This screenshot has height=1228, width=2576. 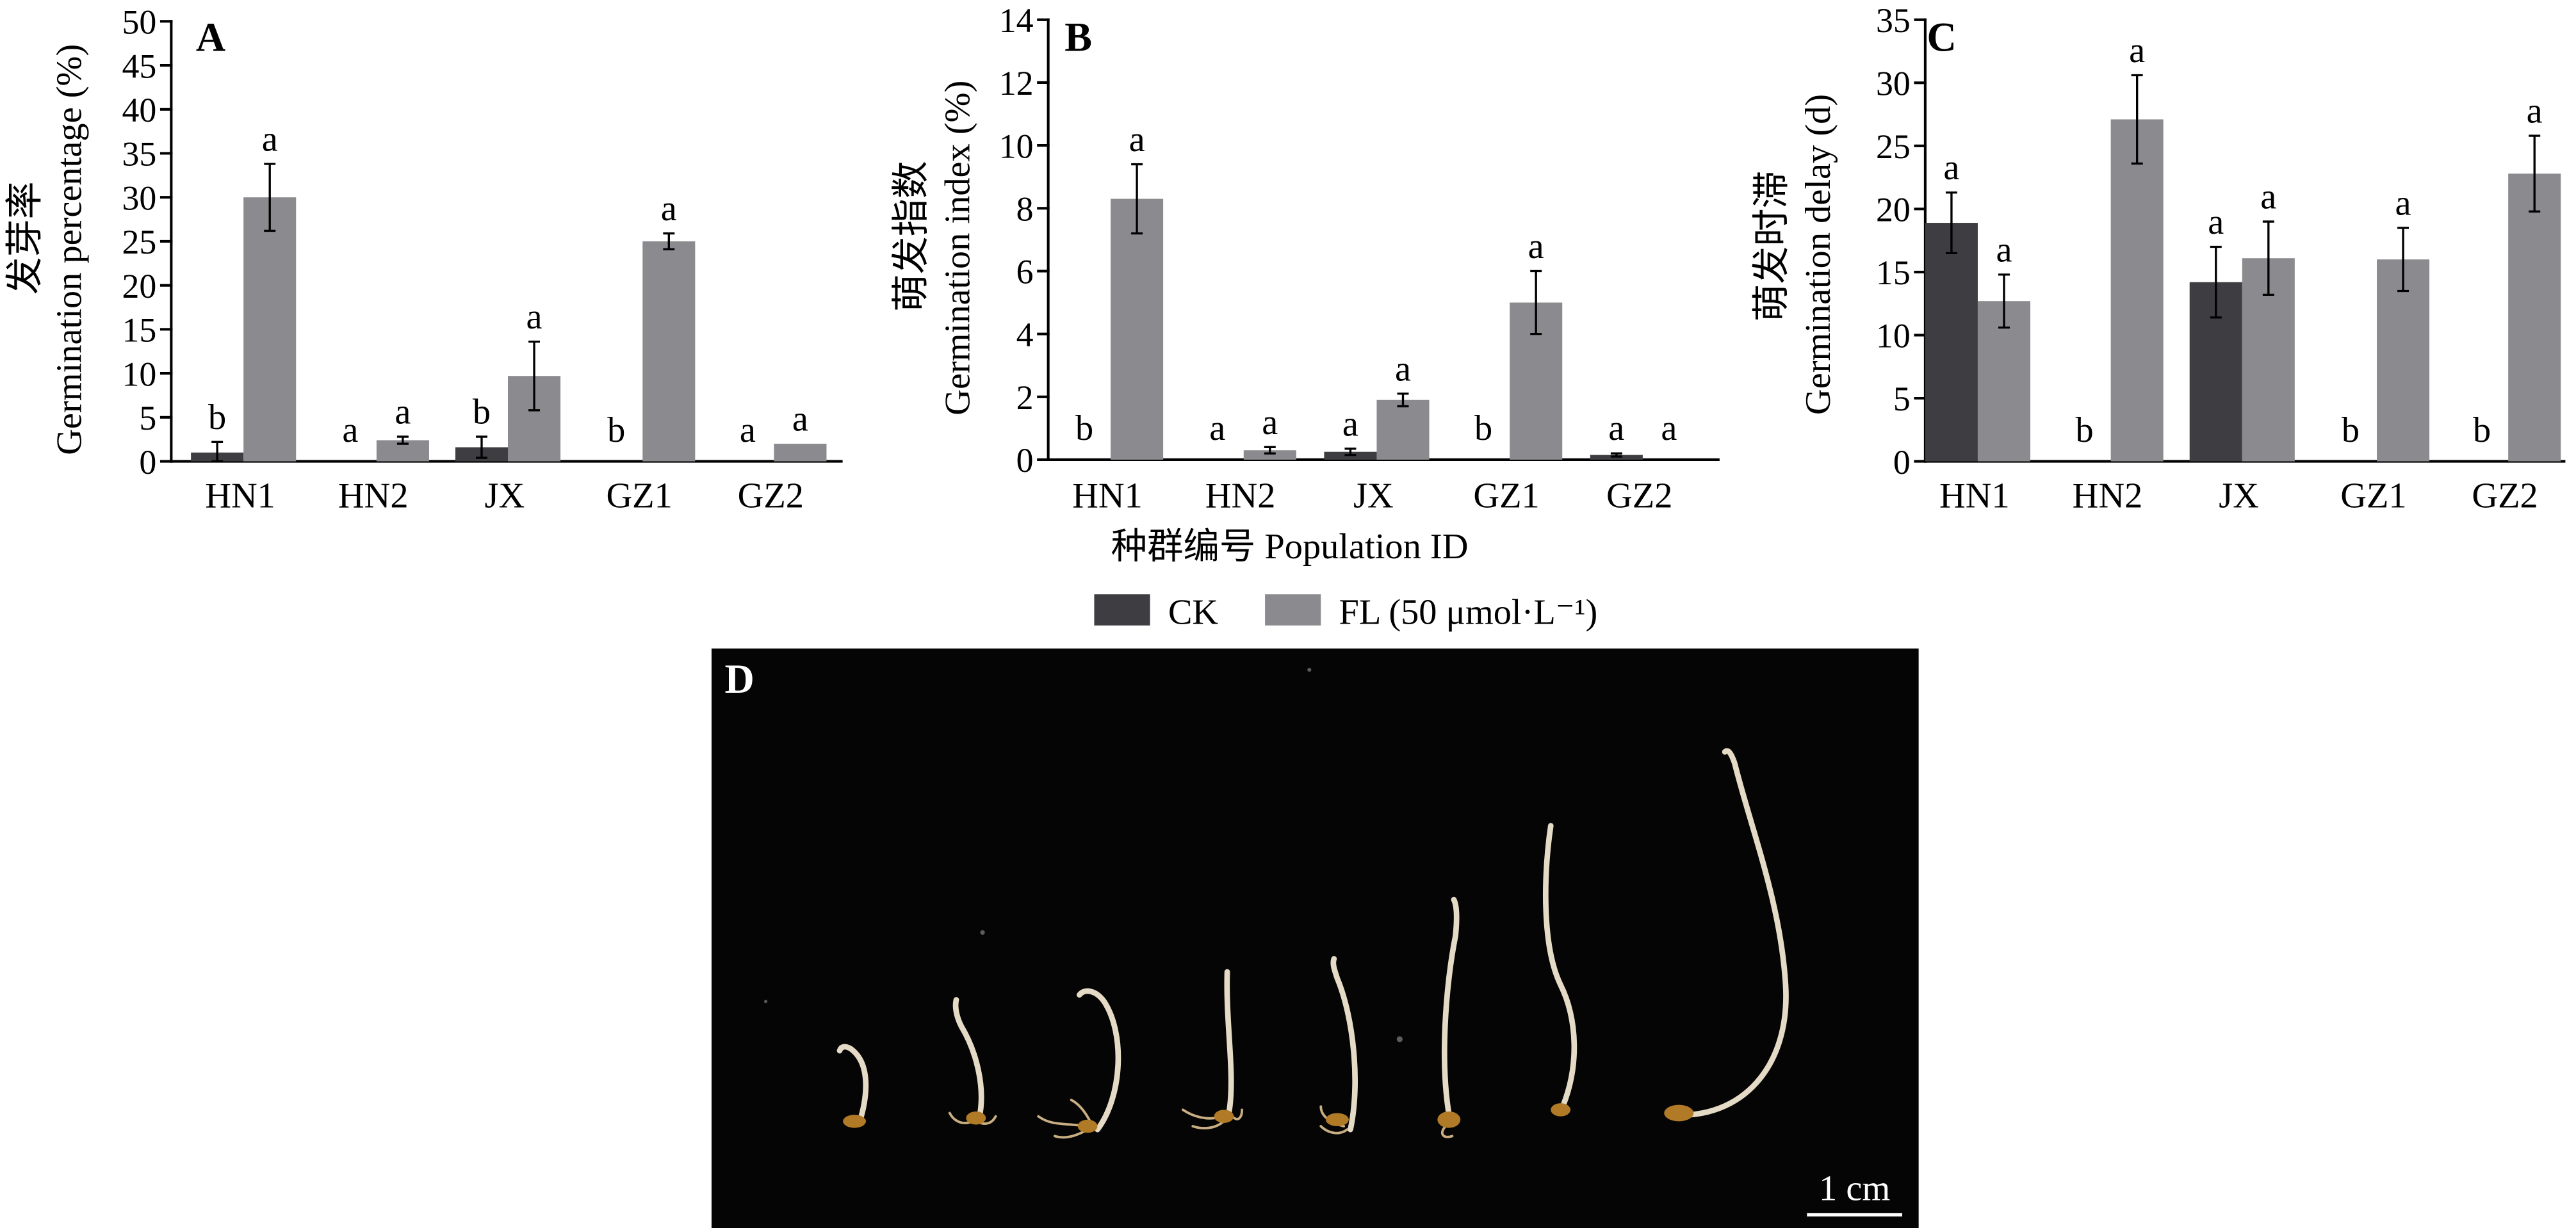 I want to click on panel-b-ytick-label-0: 0, so click(x=1025, y=460).